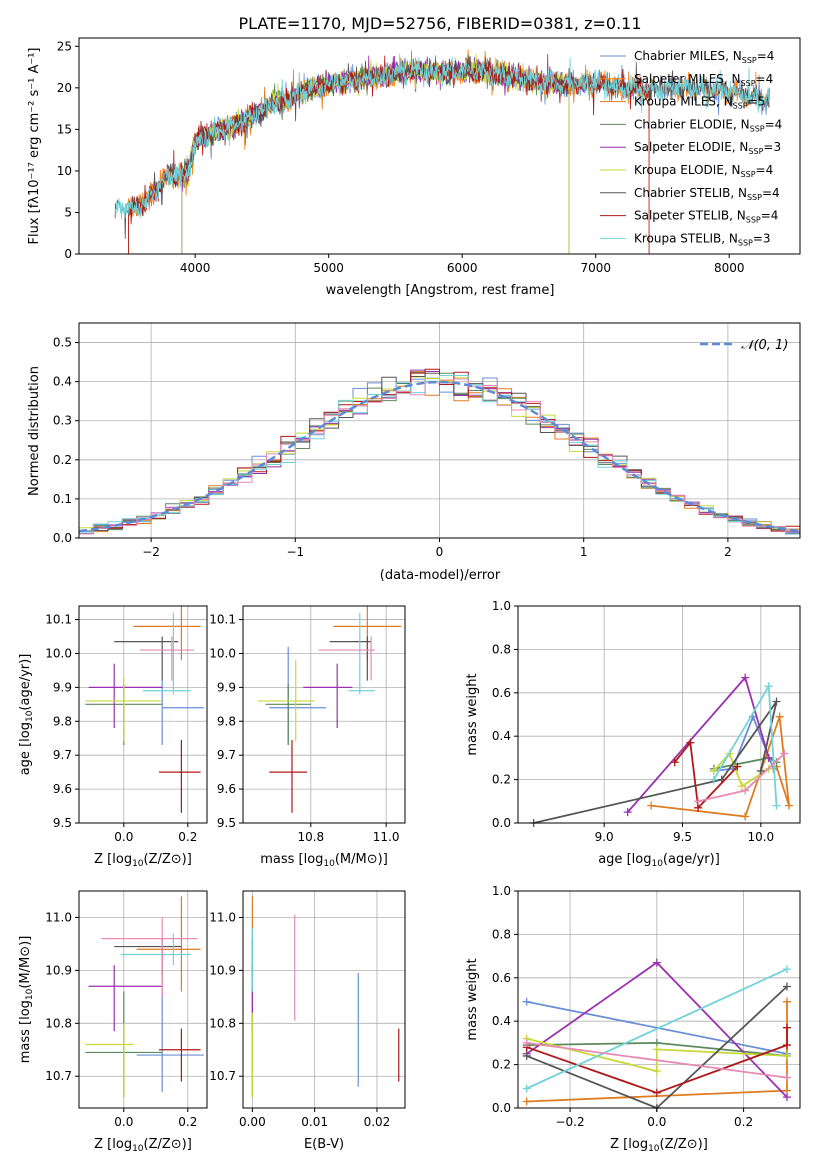 Image resolution: width=819 pixels, height=1170 pixels. I want to click on age-Z-xlabel: Z [log10(Z/Z⊙)], so click(143, 860).